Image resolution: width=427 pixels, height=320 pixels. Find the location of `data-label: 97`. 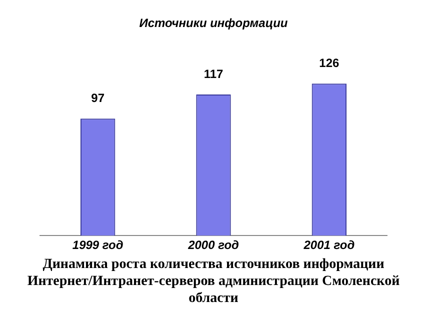

data-label: 97 is located at coordinates (98, 97).